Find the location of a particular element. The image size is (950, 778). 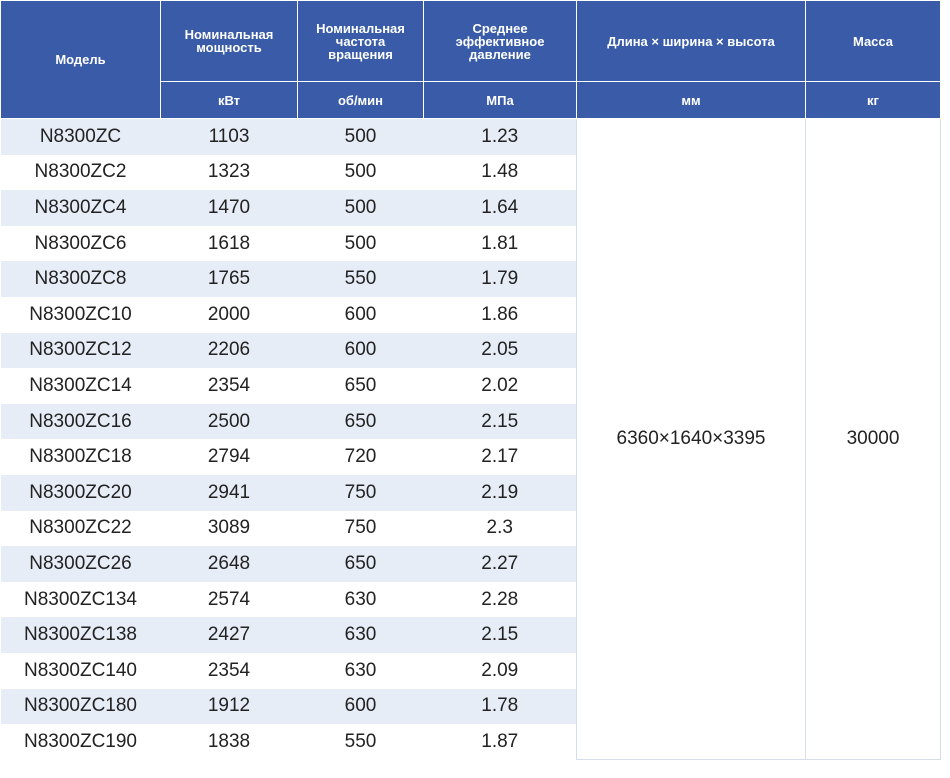

table-cell: 1.86 is located at coordinates (500, 314).